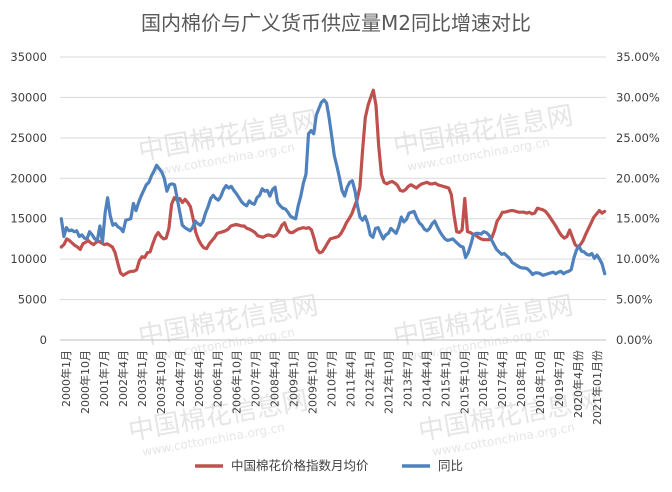  Describe the element at coordinates (483, 378) in the screenshot. I see `x-tick-label: 2016年7月` at that location.